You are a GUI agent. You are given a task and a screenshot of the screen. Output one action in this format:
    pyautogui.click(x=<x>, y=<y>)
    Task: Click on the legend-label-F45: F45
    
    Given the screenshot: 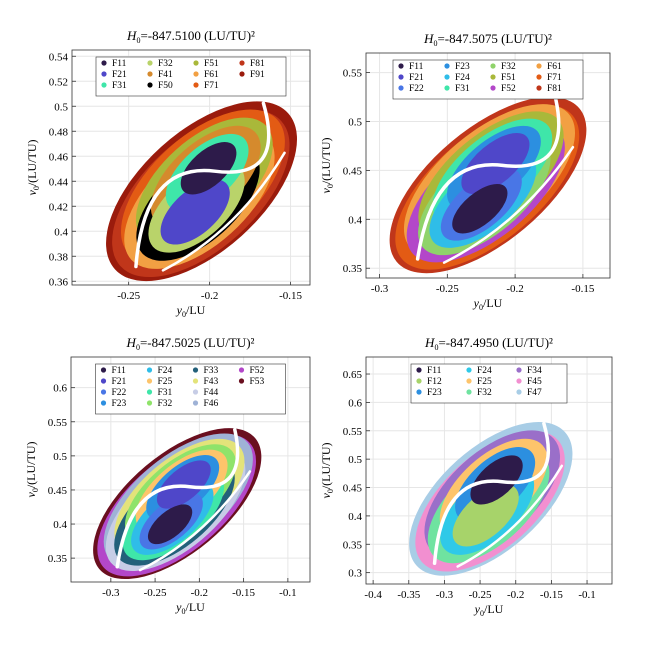 What is the action you would take?
    pyautogui.click(x=534, y=382)
    